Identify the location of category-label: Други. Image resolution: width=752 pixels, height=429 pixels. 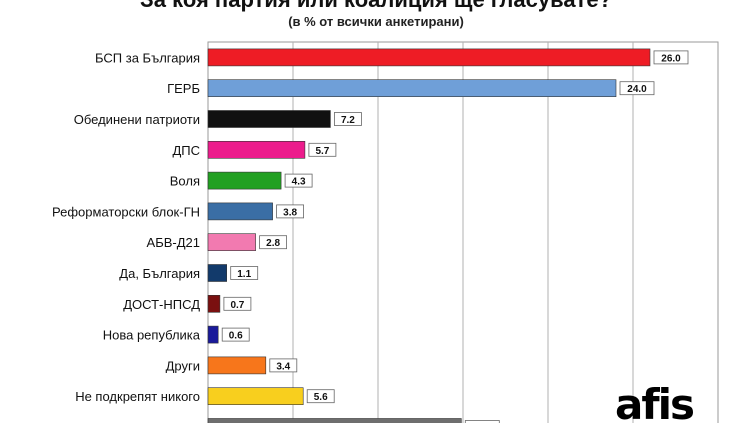
(183, 365).